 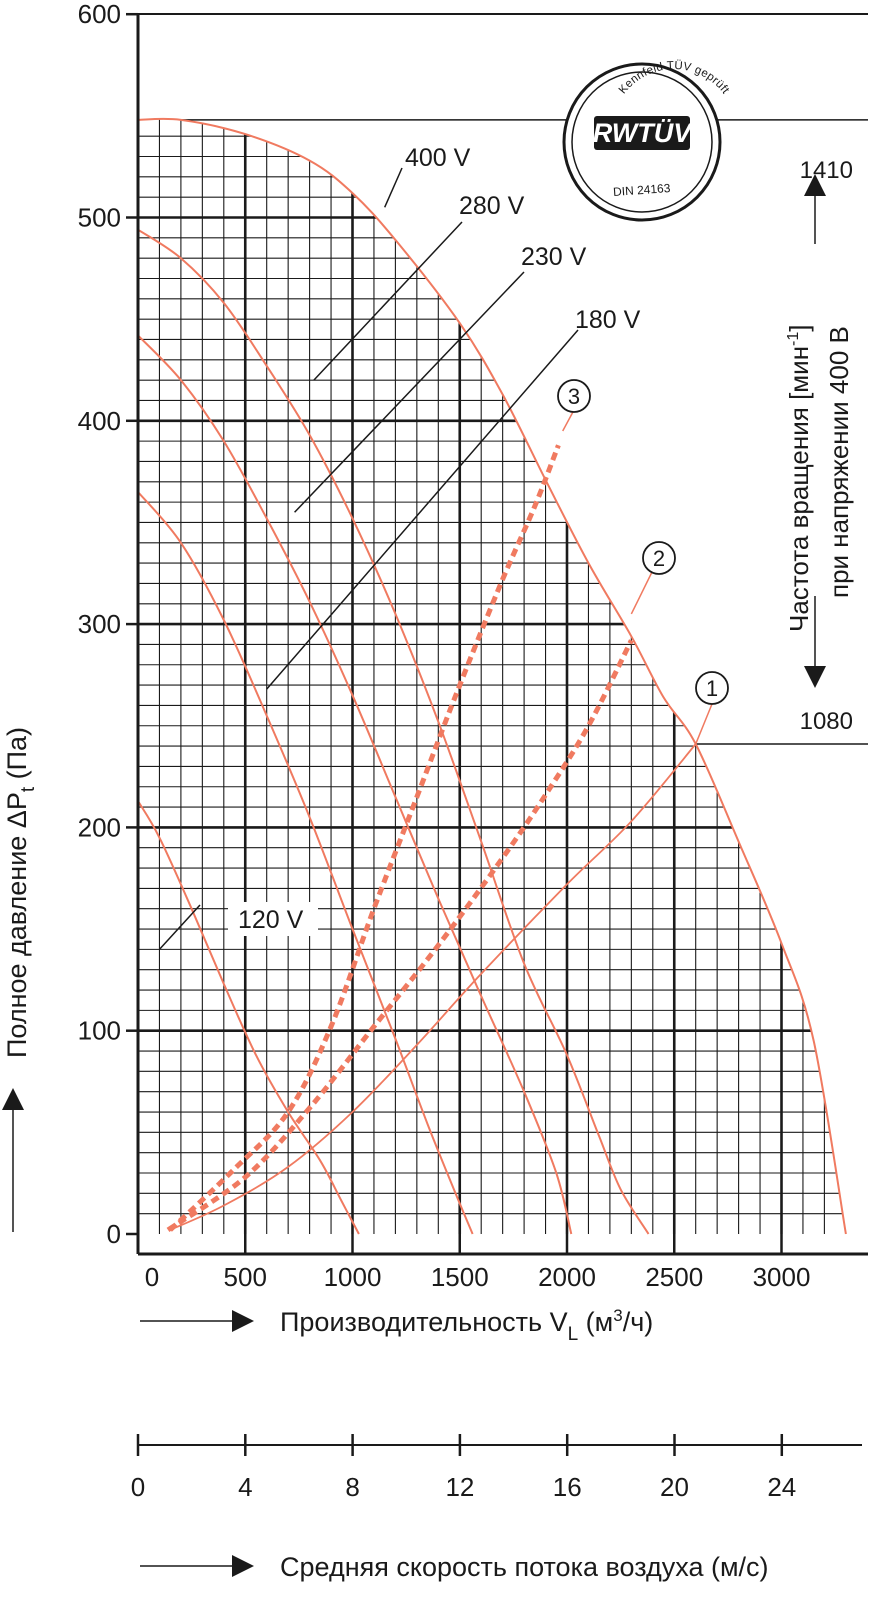 I want to click on x-tick-label: 500, so click(x=245, y=1277).